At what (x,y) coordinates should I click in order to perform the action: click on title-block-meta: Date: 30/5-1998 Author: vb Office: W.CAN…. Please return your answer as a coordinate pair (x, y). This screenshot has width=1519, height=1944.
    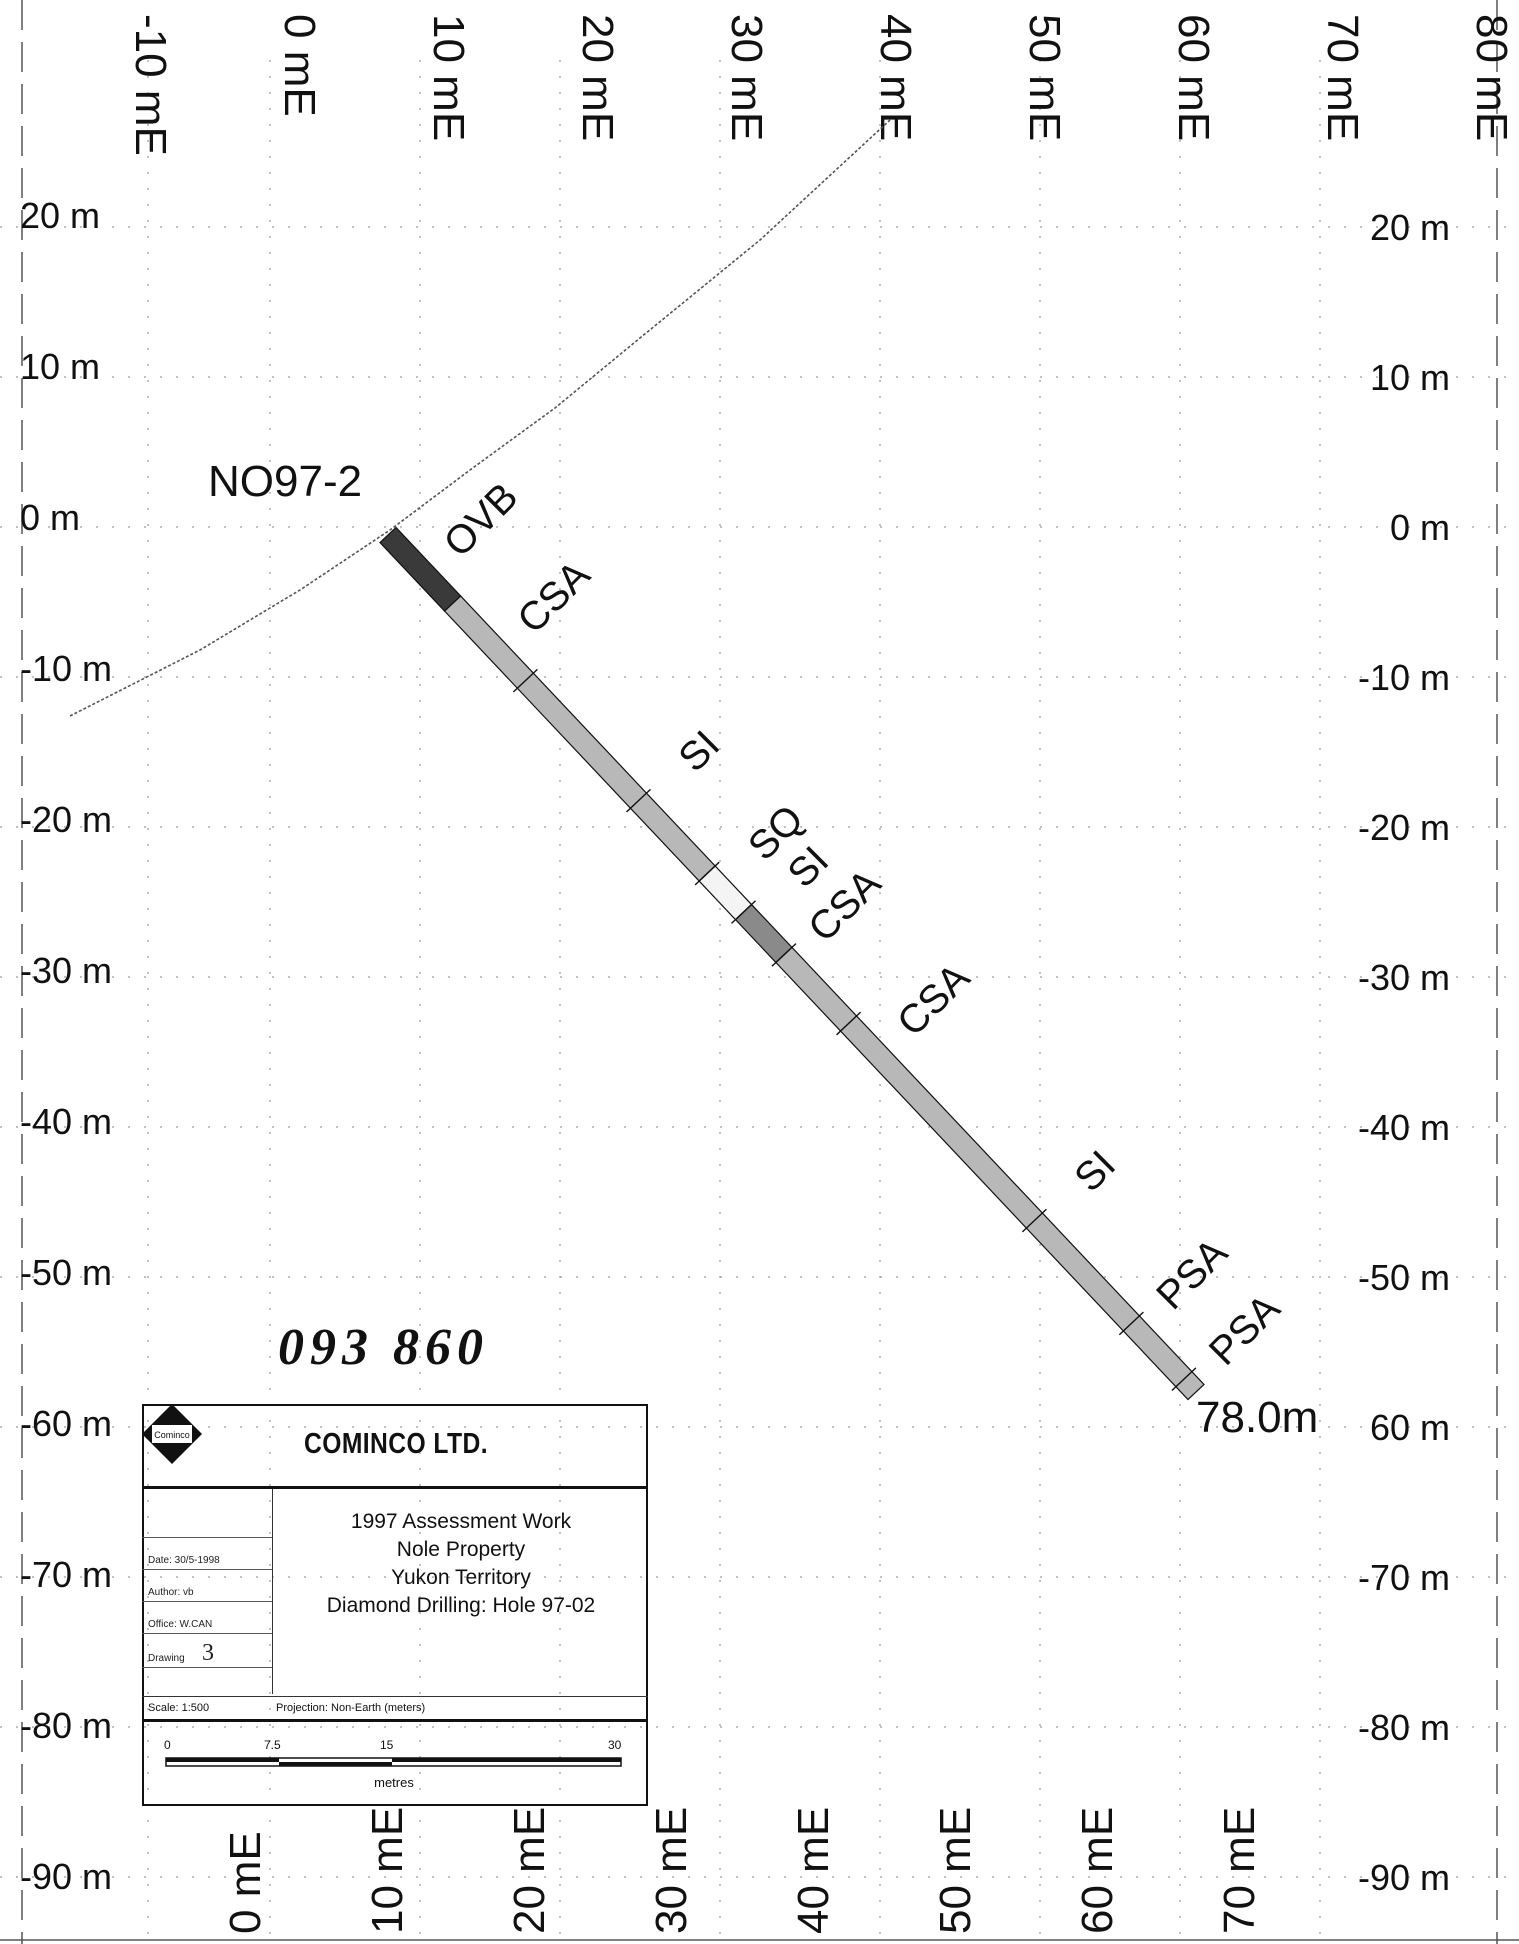
    Looking at the image, I should click on (207, 1591).